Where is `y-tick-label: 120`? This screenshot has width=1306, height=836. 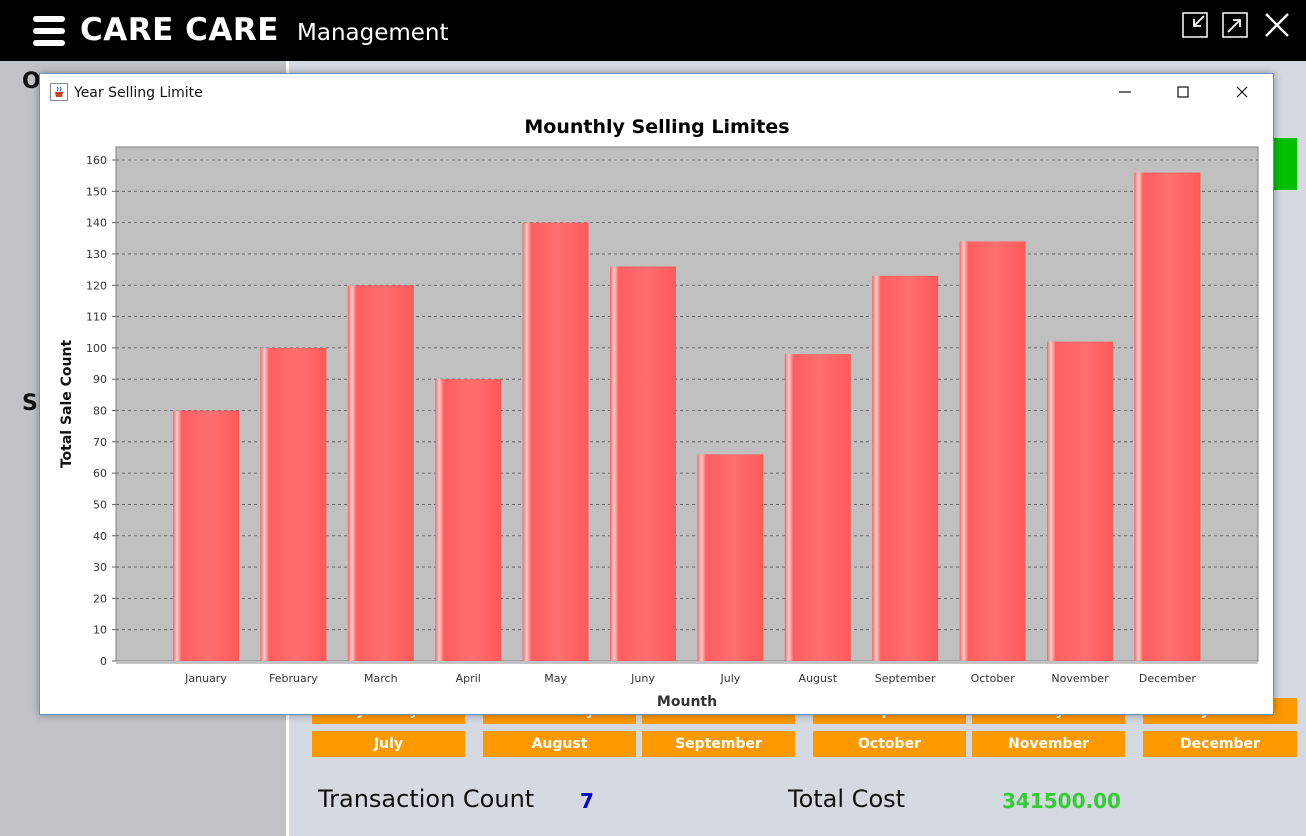 y-tick-label: 120 is located at coordinates (96, 285).